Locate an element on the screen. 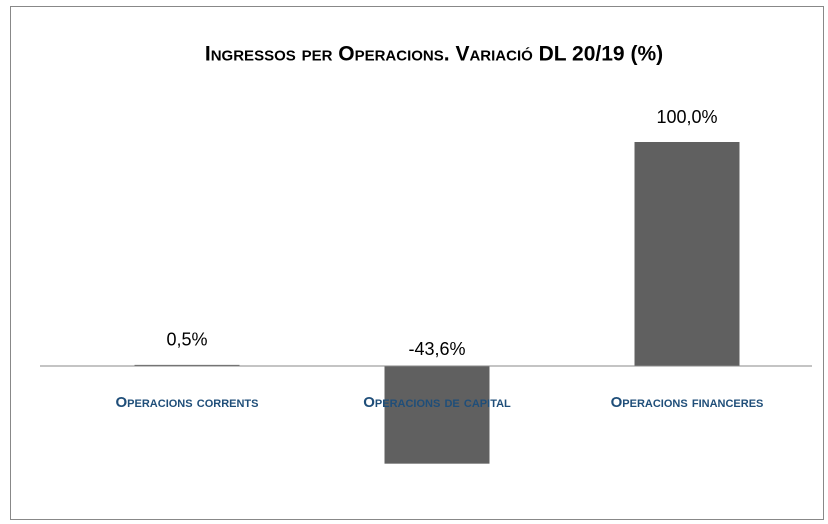 This screenshot has width=828, height=524. x-tick-label: Operacions financeres is located at coordinates (687, 402).